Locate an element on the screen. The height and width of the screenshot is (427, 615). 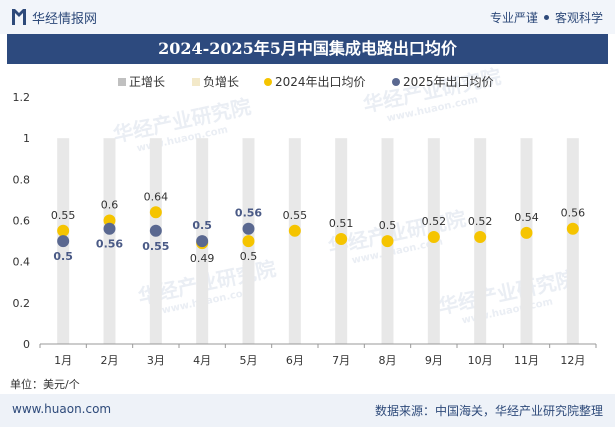
legend-label-2: 2024年出口均价 is located at coordinates (320, 82).